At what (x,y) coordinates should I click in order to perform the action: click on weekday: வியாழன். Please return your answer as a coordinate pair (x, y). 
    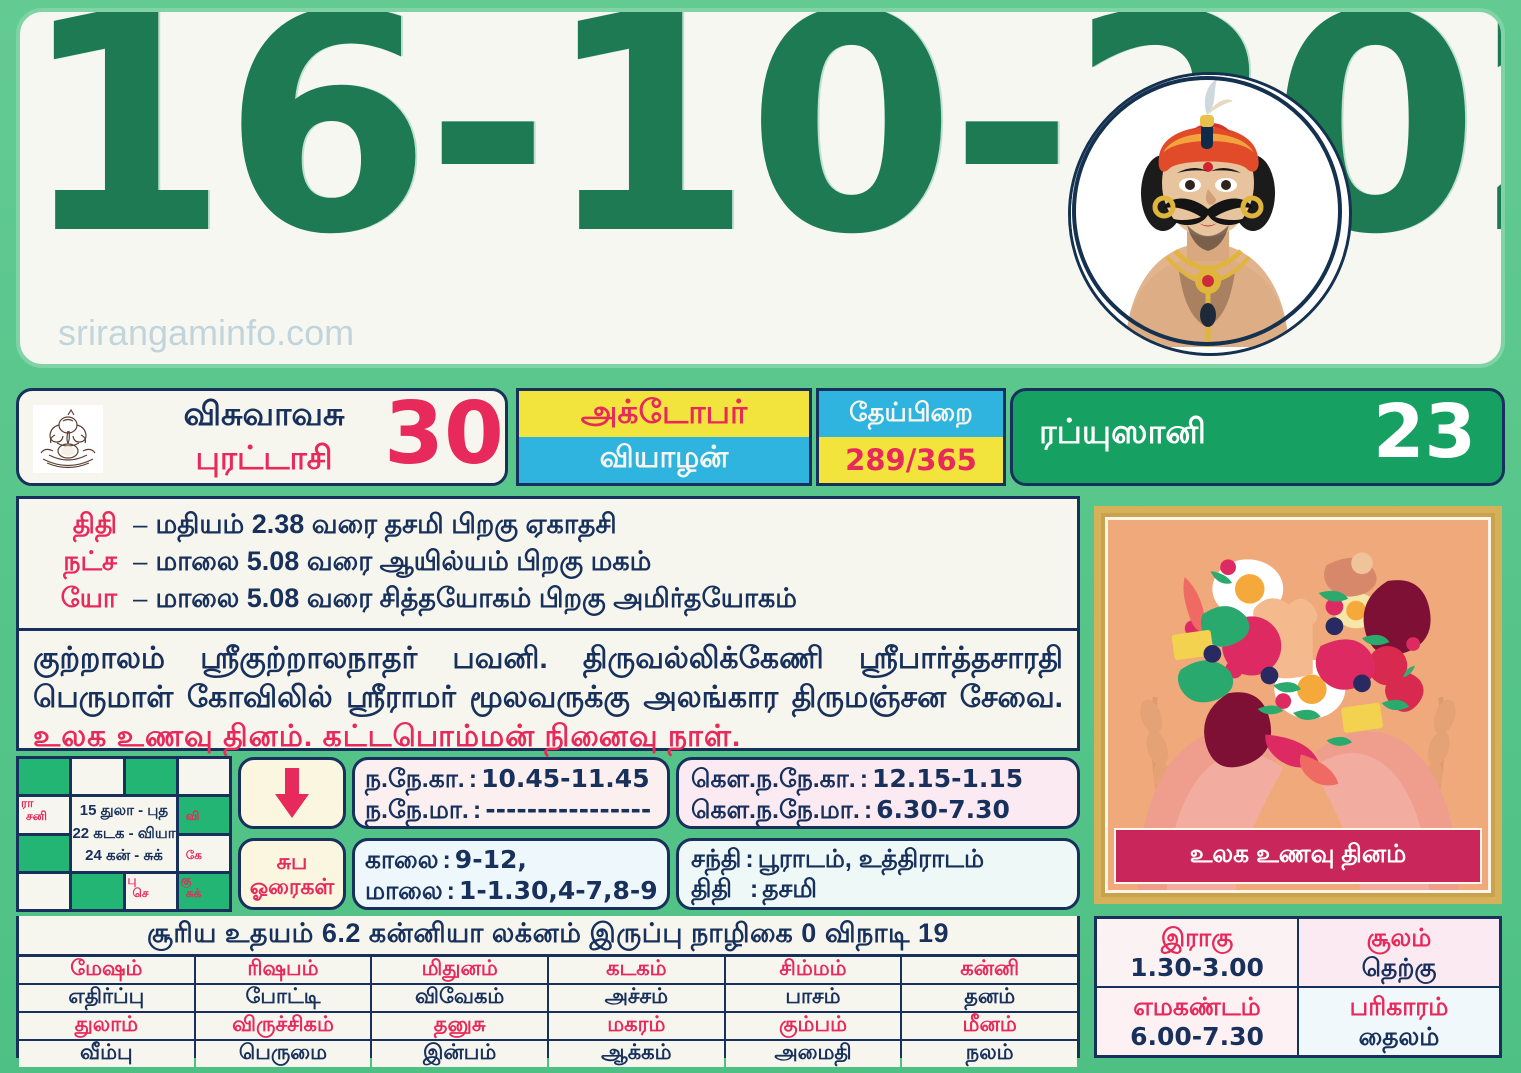
    Looking at the image, I should click on (664, 460).